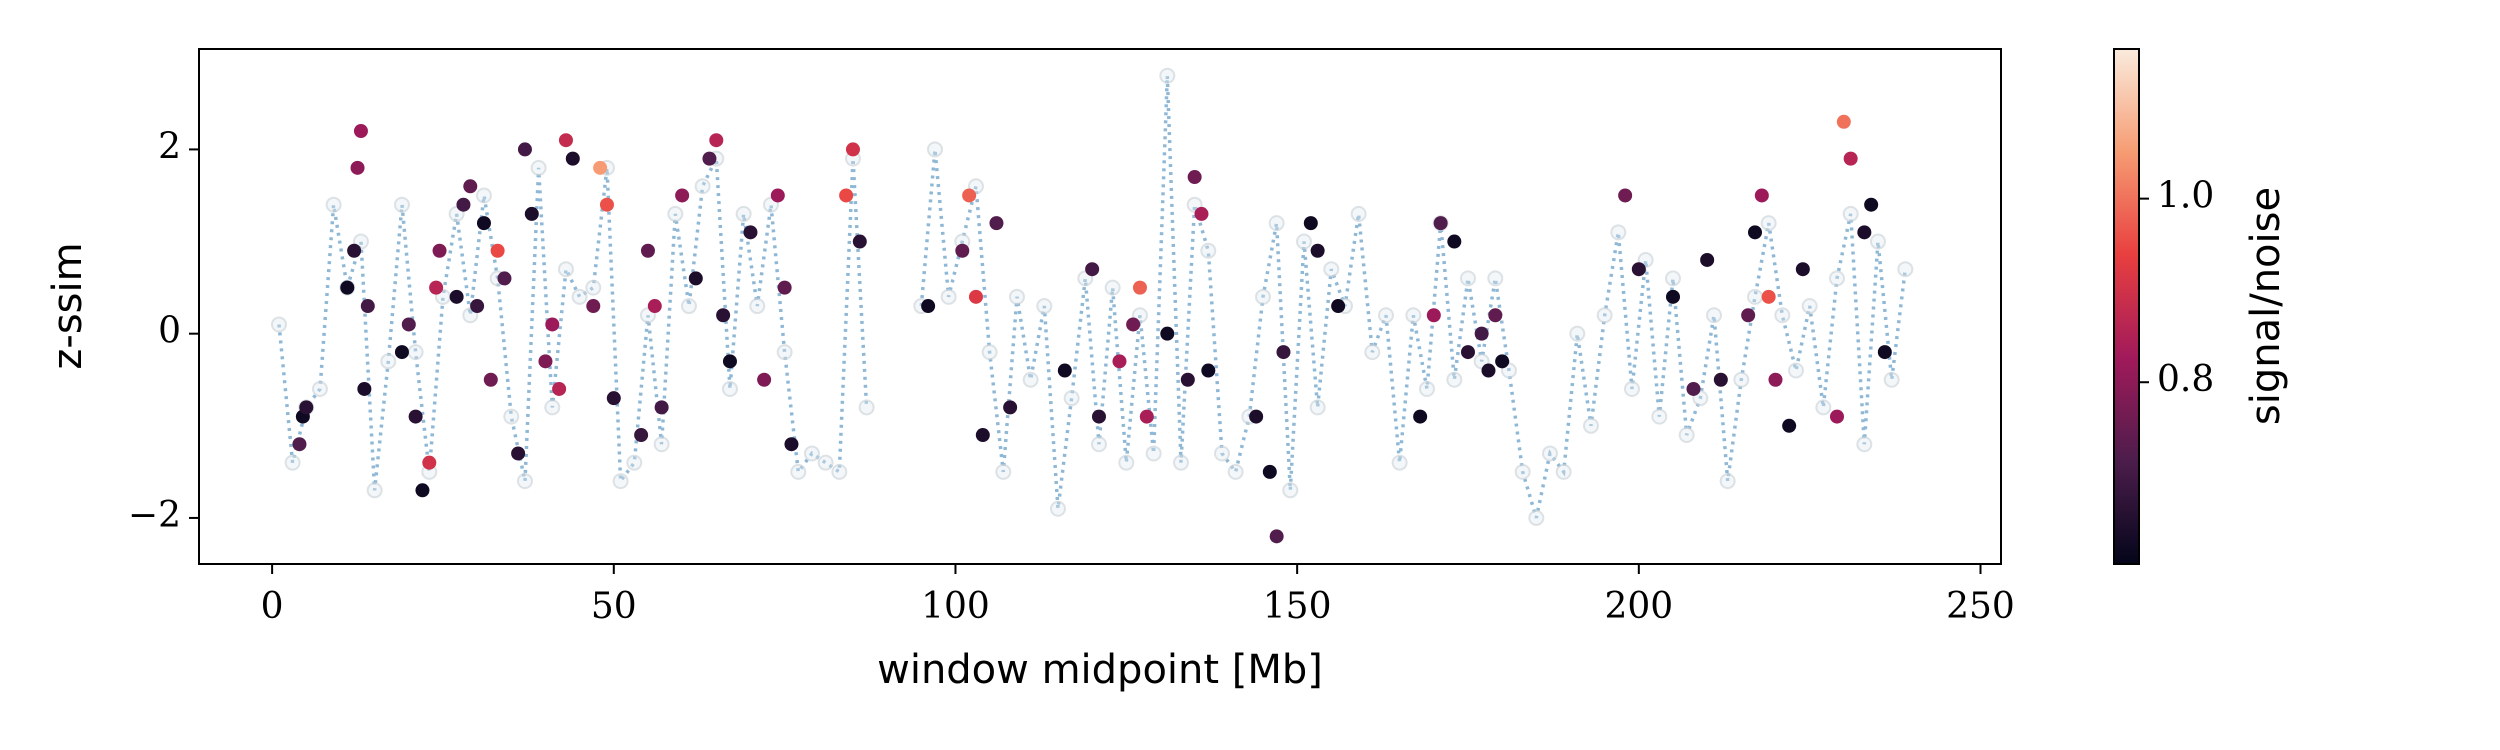 Image resolution: width=2500 pixels, height=750 pixels. What do you see at coordinates (2185, 196) in the screenshot?
I see `colorbar-tick-label: 1.0` at bounding box center [2185, 196].